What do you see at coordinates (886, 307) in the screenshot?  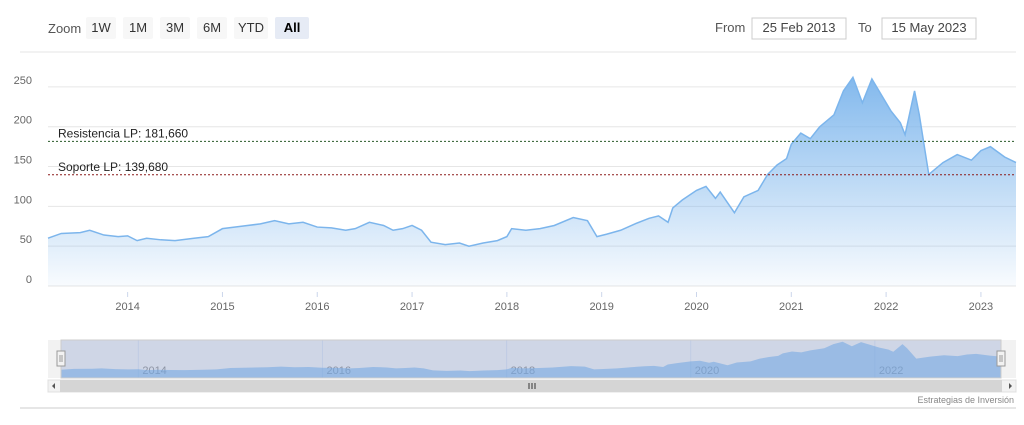 I see `x-tick-label: 2022` at bounding box center [886, 307].